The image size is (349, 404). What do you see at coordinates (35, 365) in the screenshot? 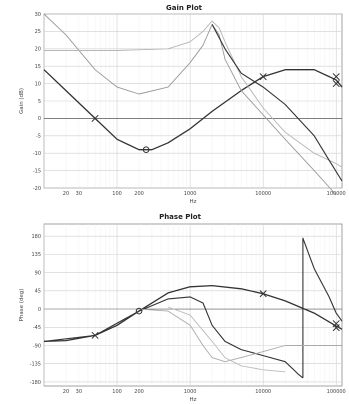
I see `phase-plot-y-tick-label: -135` at bounding box center [35, 365].